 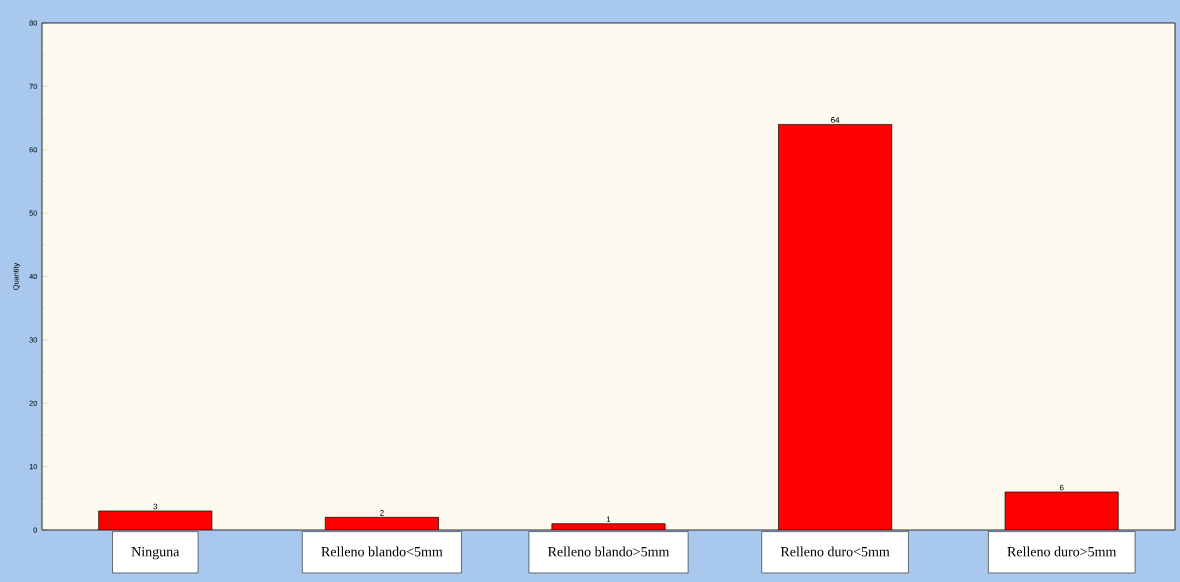 I want to click on data-label: 3, so click(x=155, y=506).